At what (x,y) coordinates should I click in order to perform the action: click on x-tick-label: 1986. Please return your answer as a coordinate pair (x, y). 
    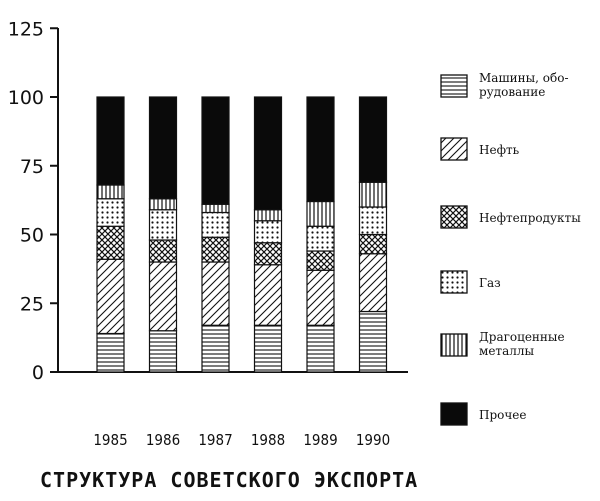
    Looking at the image, I should click on (163, 440).